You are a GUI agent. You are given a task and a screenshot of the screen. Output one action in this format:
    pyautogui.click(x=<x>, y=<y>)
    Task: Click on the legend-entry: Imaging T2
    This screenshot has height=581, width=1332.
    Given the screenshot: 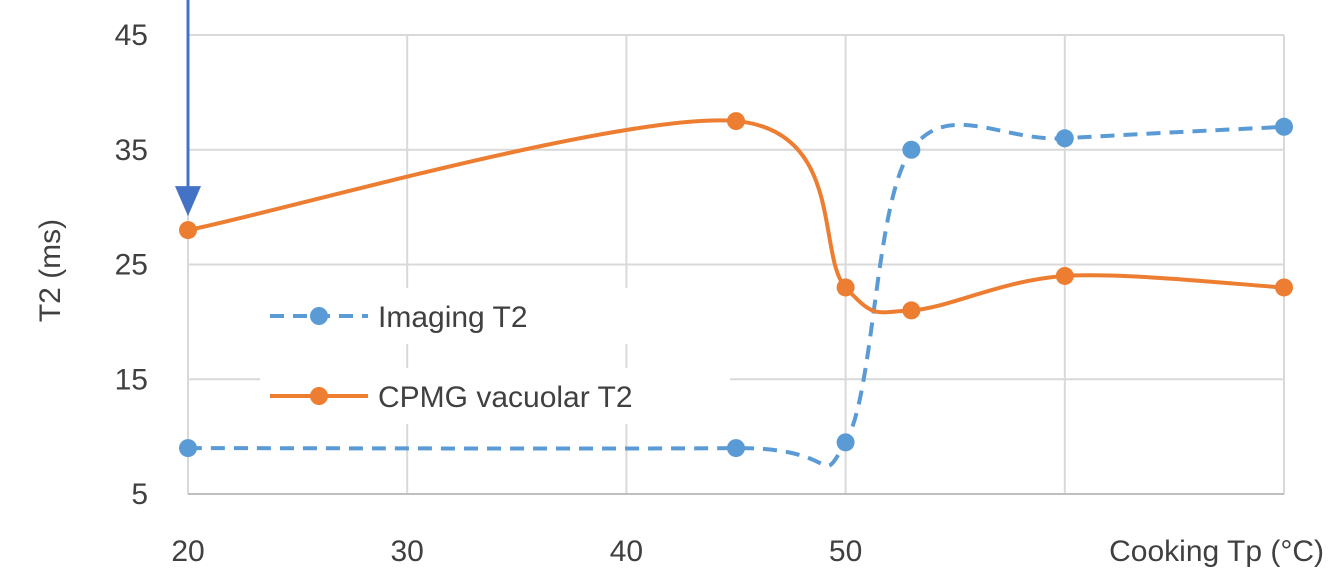 What is the action you would take?
    pyautogui.click(x=495, y=316)
    